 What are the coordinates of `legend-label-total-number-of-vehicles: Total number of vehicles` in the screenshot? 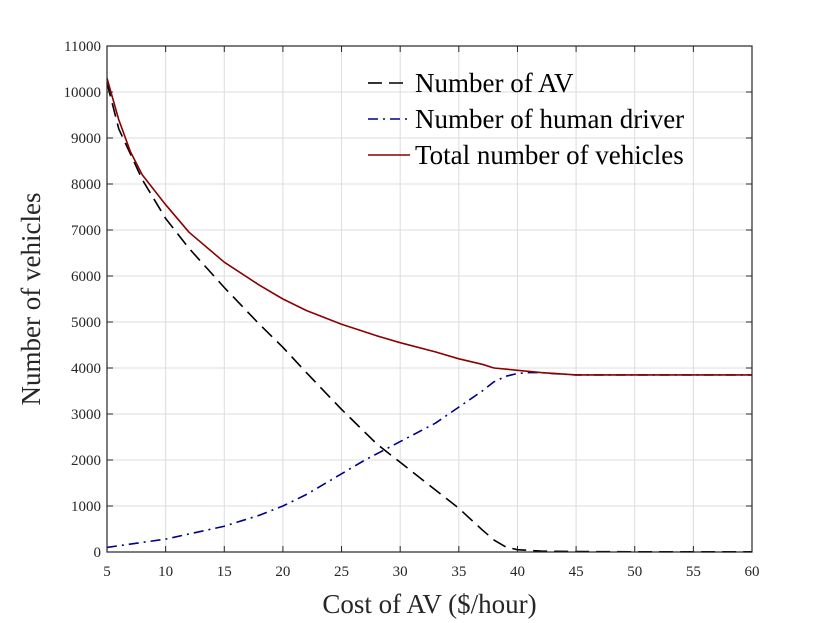 It's located at (549, 155).